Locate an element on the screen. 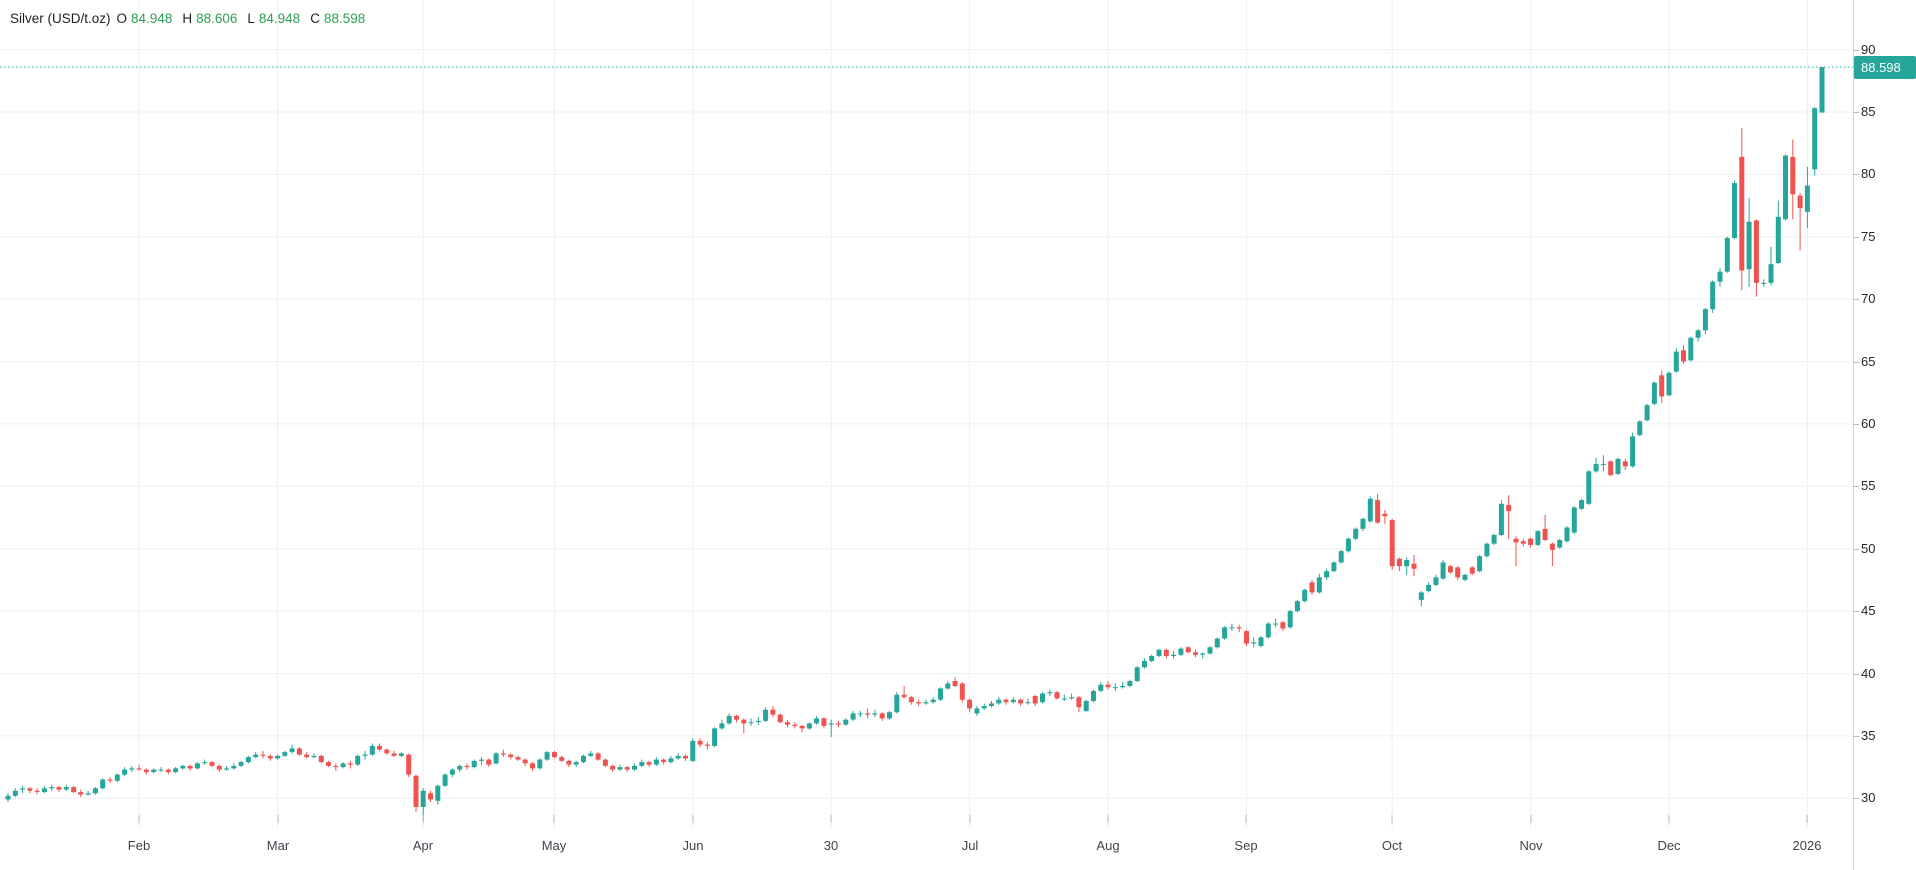 This screenshot has width=1916, height=870. time-axis-label: Aug is located at coordinates (1108, 845).